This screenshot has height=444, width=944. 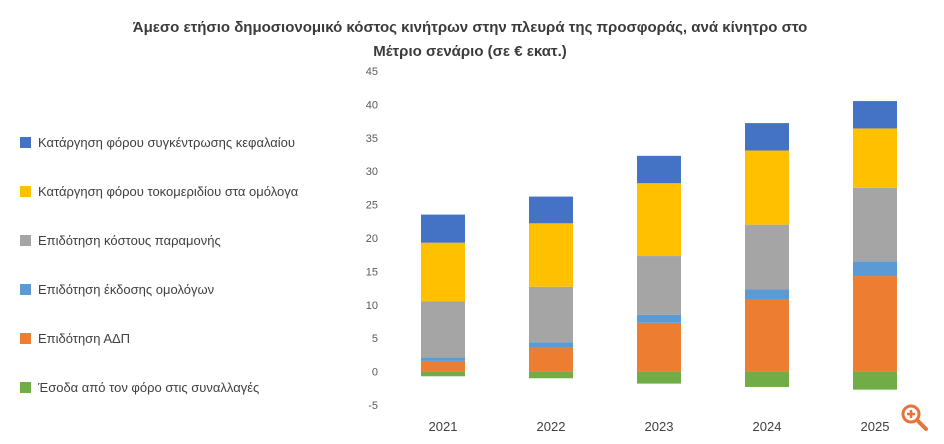 I want to click on y-tick-label: 20, so click(x=372, y=239).